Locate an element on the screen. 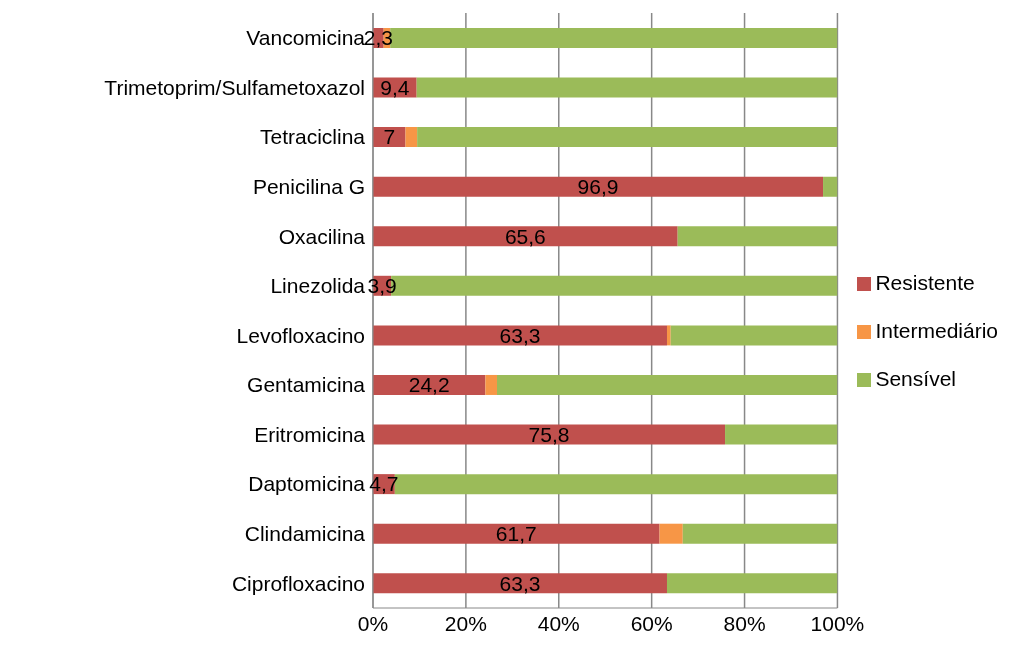 Image resolution: width=1027 pixels, height=664 pixels. x-tick-label: 20% is located at coordinates (465, 623).